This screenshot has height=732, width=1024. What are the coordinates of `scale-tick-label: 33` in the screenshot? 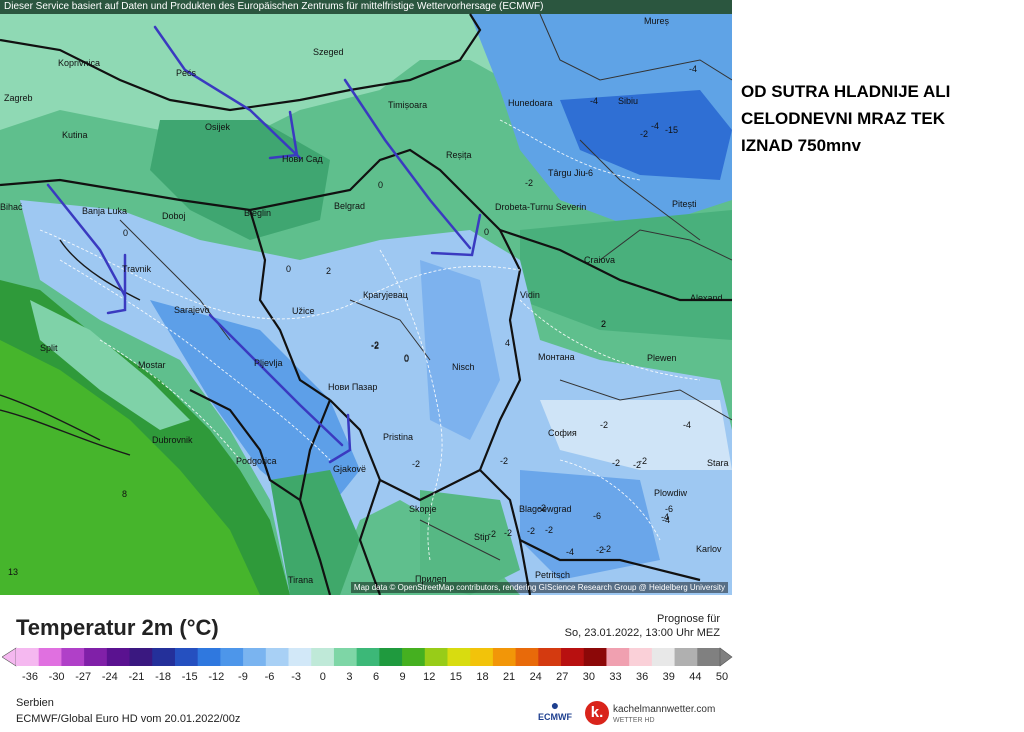 It's located at (615, 677).